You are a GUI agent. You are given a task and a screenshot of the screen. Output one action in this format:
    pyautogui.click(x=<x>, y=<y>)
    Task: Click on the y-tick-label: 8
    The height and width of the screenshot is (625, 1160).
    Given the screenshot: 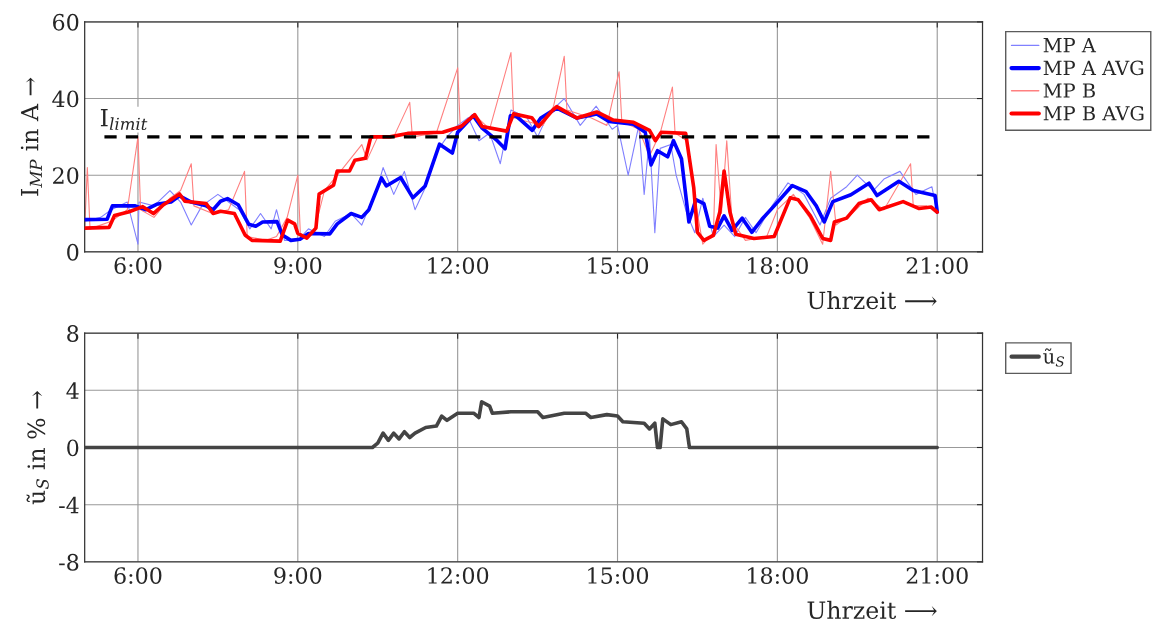 What is the action you would take?
    pyautogui.click(x=73, y=333)
    